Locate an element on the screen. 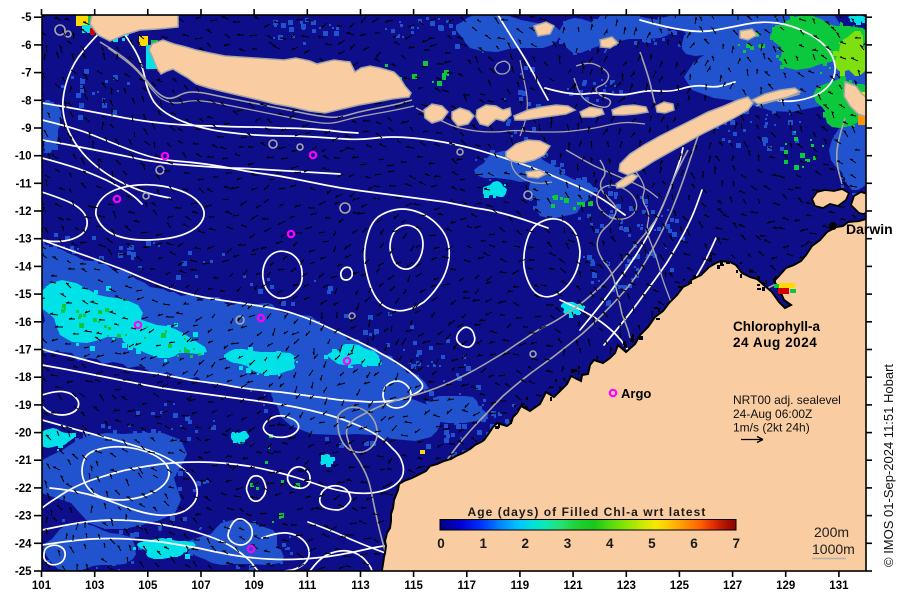 This screenshot has height=605, width=910. svg-text: 125 is located at coordinates (680, 586).